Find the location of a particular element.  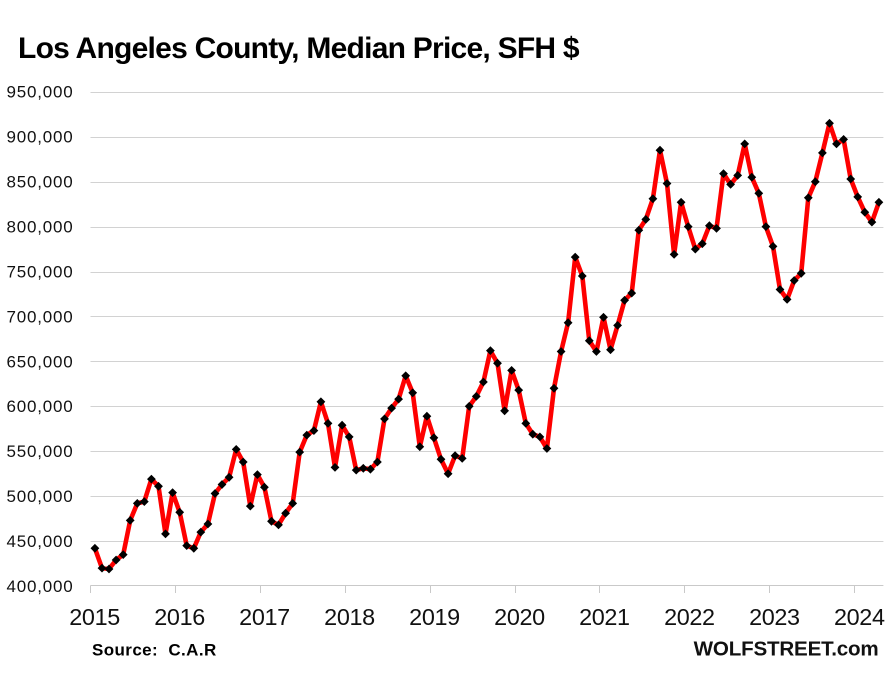

svg-text: 2018 is located at coordinates (349, 617).